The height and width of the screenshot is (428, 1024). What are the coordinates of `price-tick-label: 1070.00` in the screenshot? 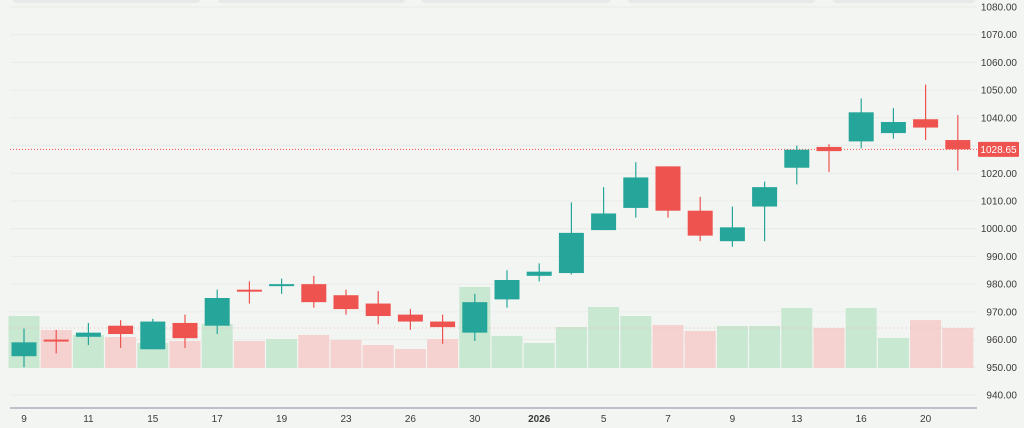 It's located at (999, 35).